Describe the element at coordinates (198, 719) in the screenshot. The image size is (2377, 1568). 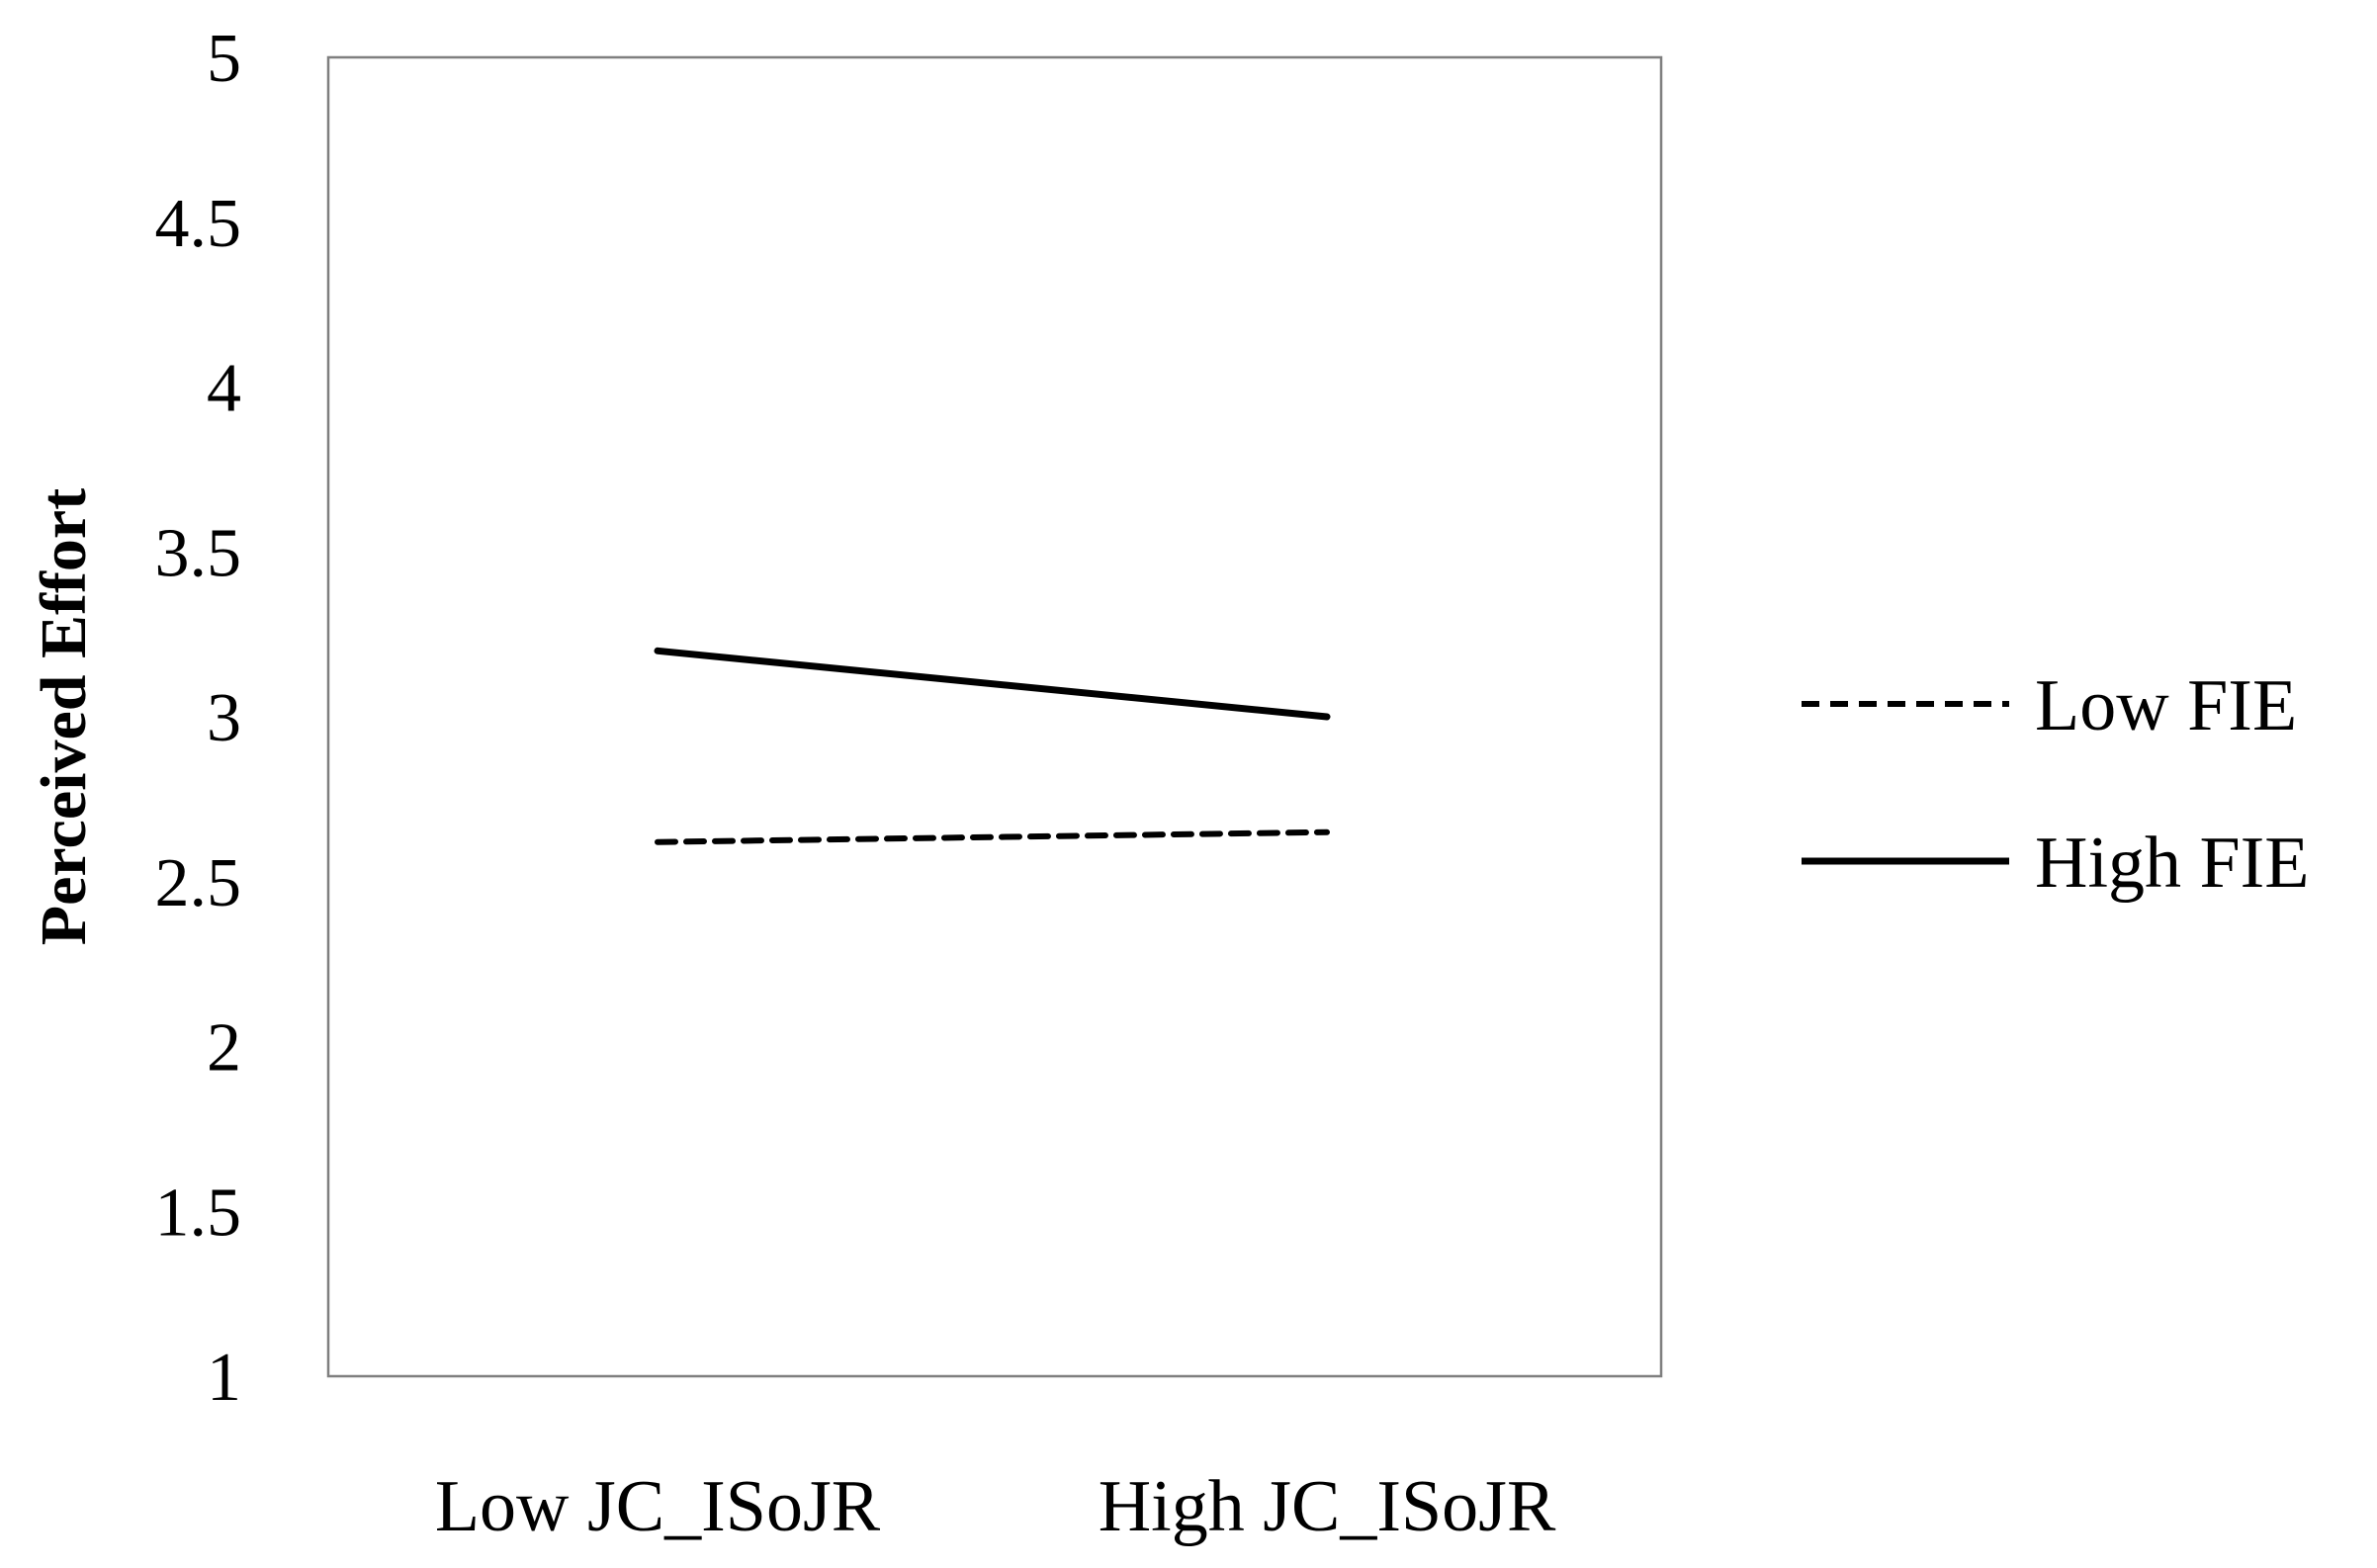
I see `y-axis-ticks: 1 1.5 2 2.5 3 3.5 4 4.5 5` at that location.